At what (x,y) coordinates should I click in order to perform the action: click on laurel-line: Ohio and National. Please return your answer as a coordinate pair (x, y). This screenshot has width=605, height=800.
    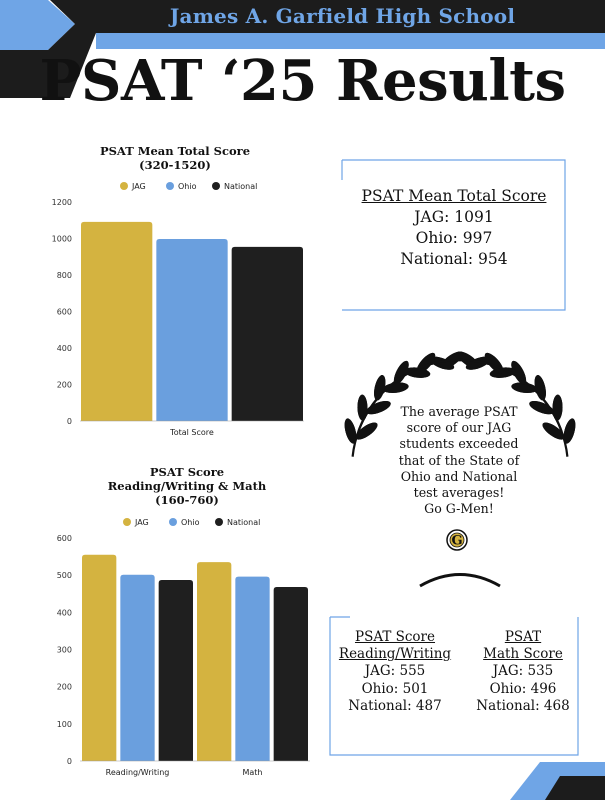
    Looking at the image, I should click on (459, 476).